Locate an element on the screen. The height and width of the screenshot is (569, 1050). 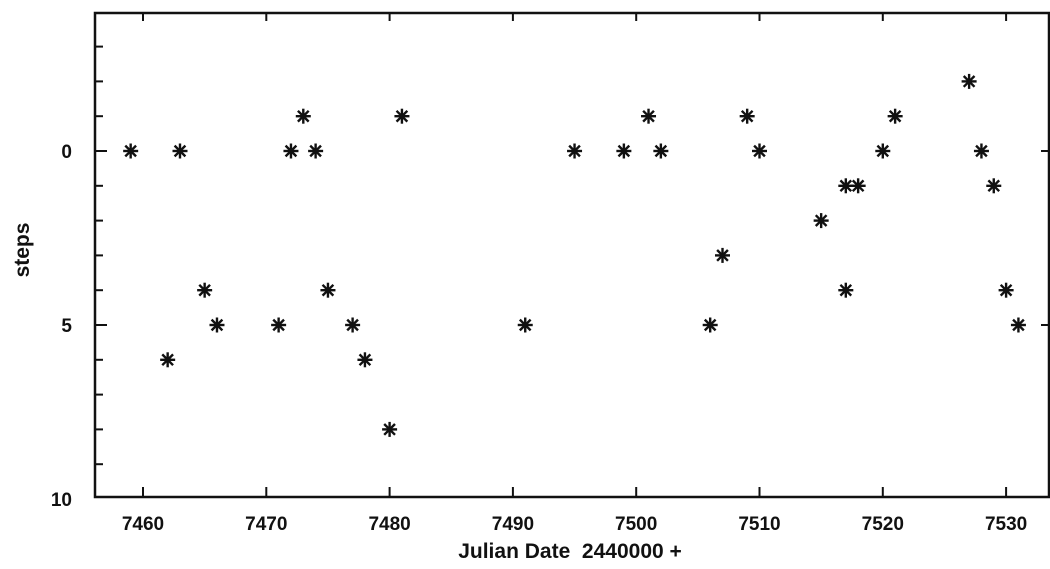
x-tick-label: 7470 is located at coordinates (266, 524).